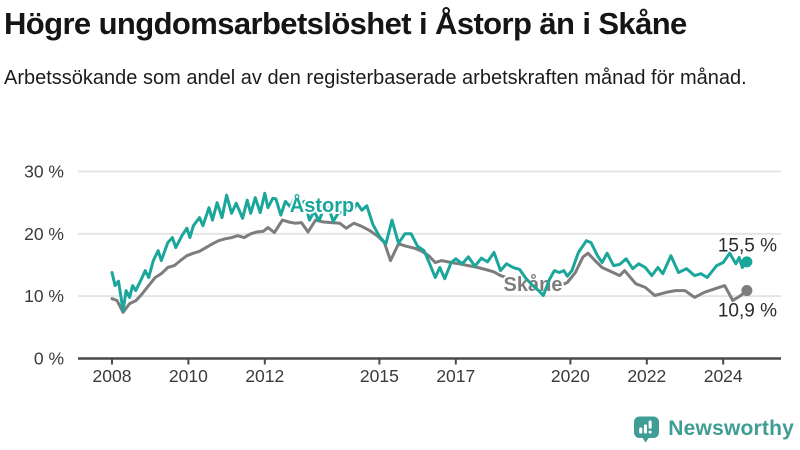 This screenshot has width=800, height=450. Describe the element at coordinates (747, 245) in the screenshot. I see `end-value-label: 15,5 %` at that location.